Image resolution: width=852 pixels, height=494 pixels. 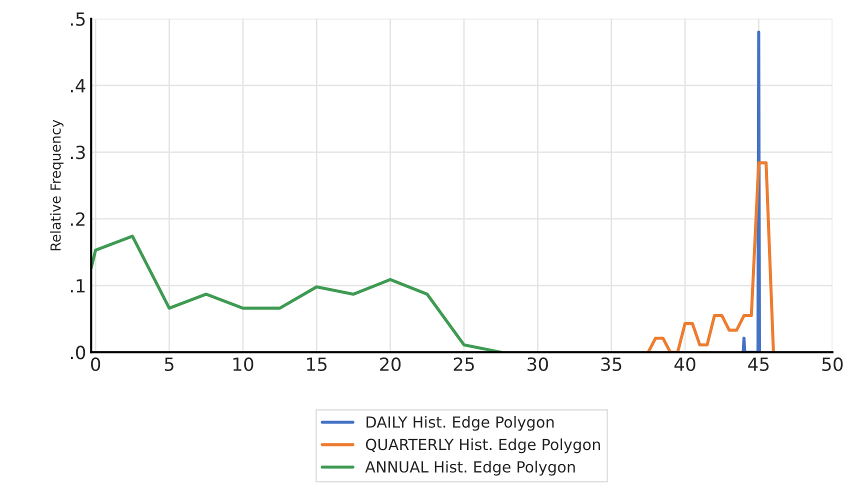 What do you see at coordinates (57, 185) in the screenshot?
I see `y-axis-title: Relative Frequency` at bounding box center [57, 185].